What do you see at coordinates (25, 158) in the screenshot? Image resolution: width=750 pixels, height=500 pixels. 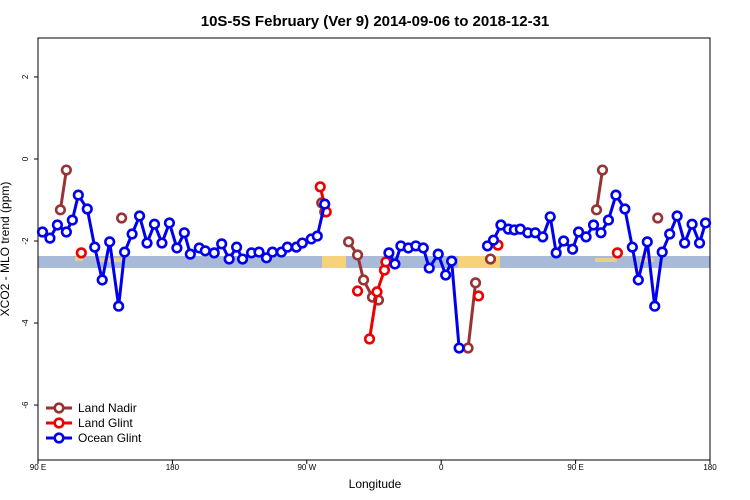 I see `y-tick-label: 0` at bounding box center [25, 158].